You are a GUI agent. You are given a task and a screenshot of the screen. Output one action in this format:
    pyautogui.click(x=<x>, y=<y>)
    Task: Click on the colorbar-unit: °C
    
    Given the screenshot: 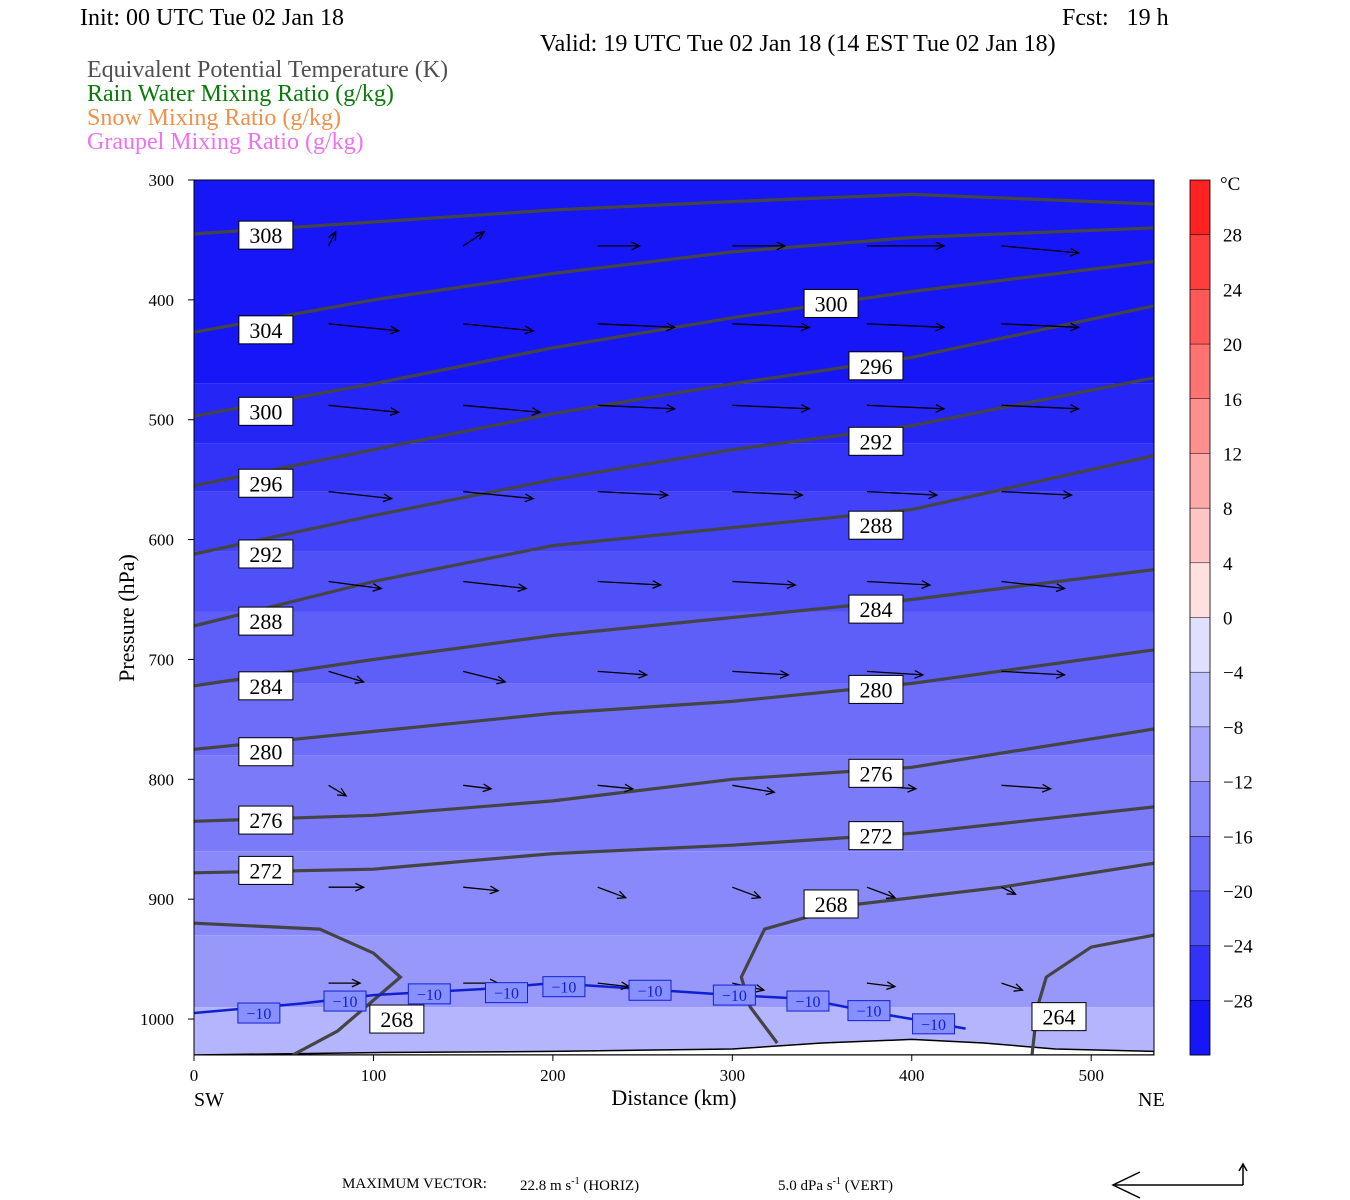 What is the action you would take?
    pyautogui.click(x=1230, y=184)
    